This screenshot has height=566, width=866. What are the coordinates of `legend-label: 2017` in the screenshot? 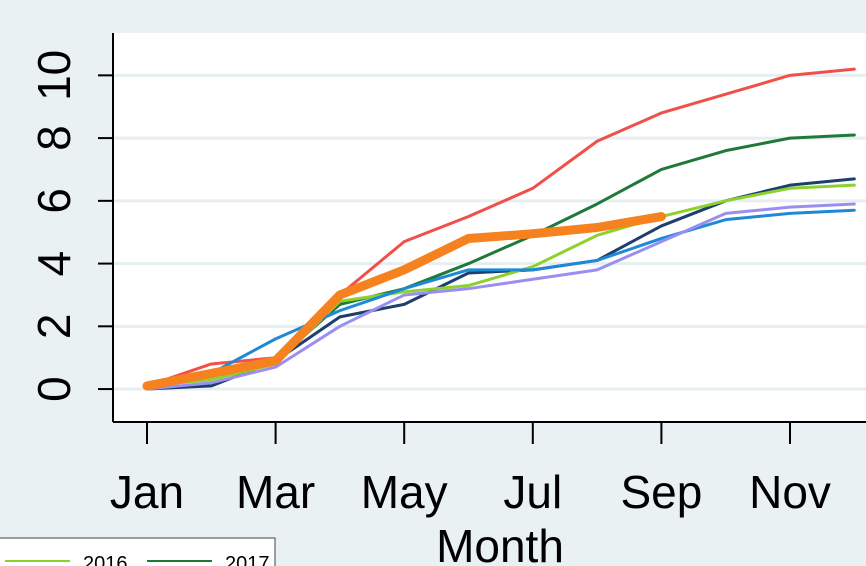 It's located at (247, 559).